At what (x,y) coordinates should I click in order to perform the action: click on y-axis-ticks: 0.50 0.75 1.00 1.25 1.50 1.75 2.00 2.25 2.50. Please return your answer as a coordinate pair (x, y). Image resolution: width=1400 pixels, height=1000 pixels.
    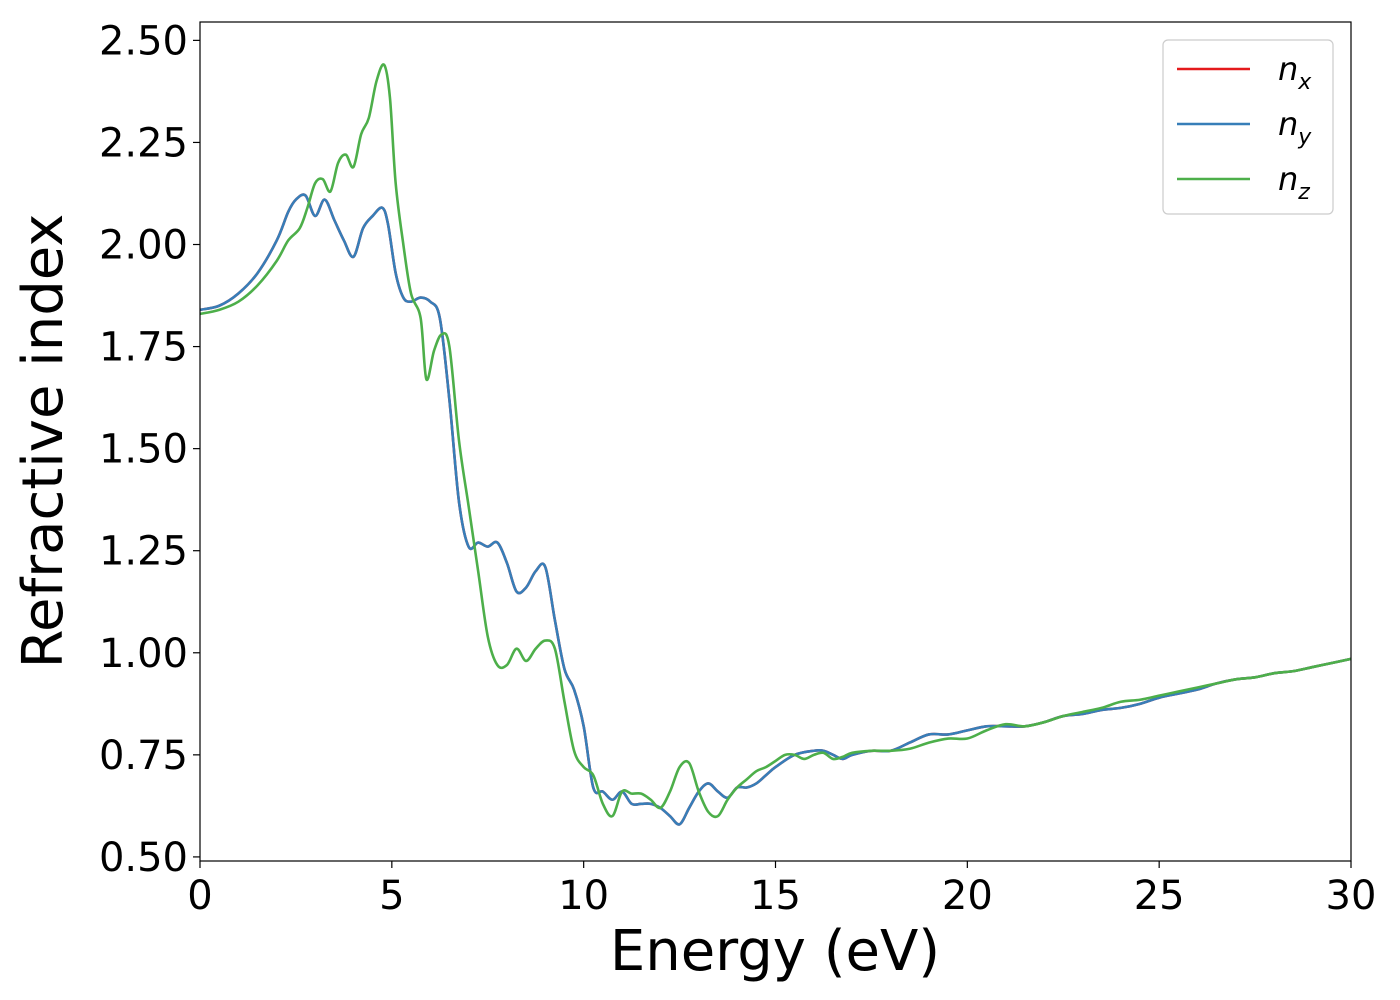
    Looking at the image, I should click on (149, 449).